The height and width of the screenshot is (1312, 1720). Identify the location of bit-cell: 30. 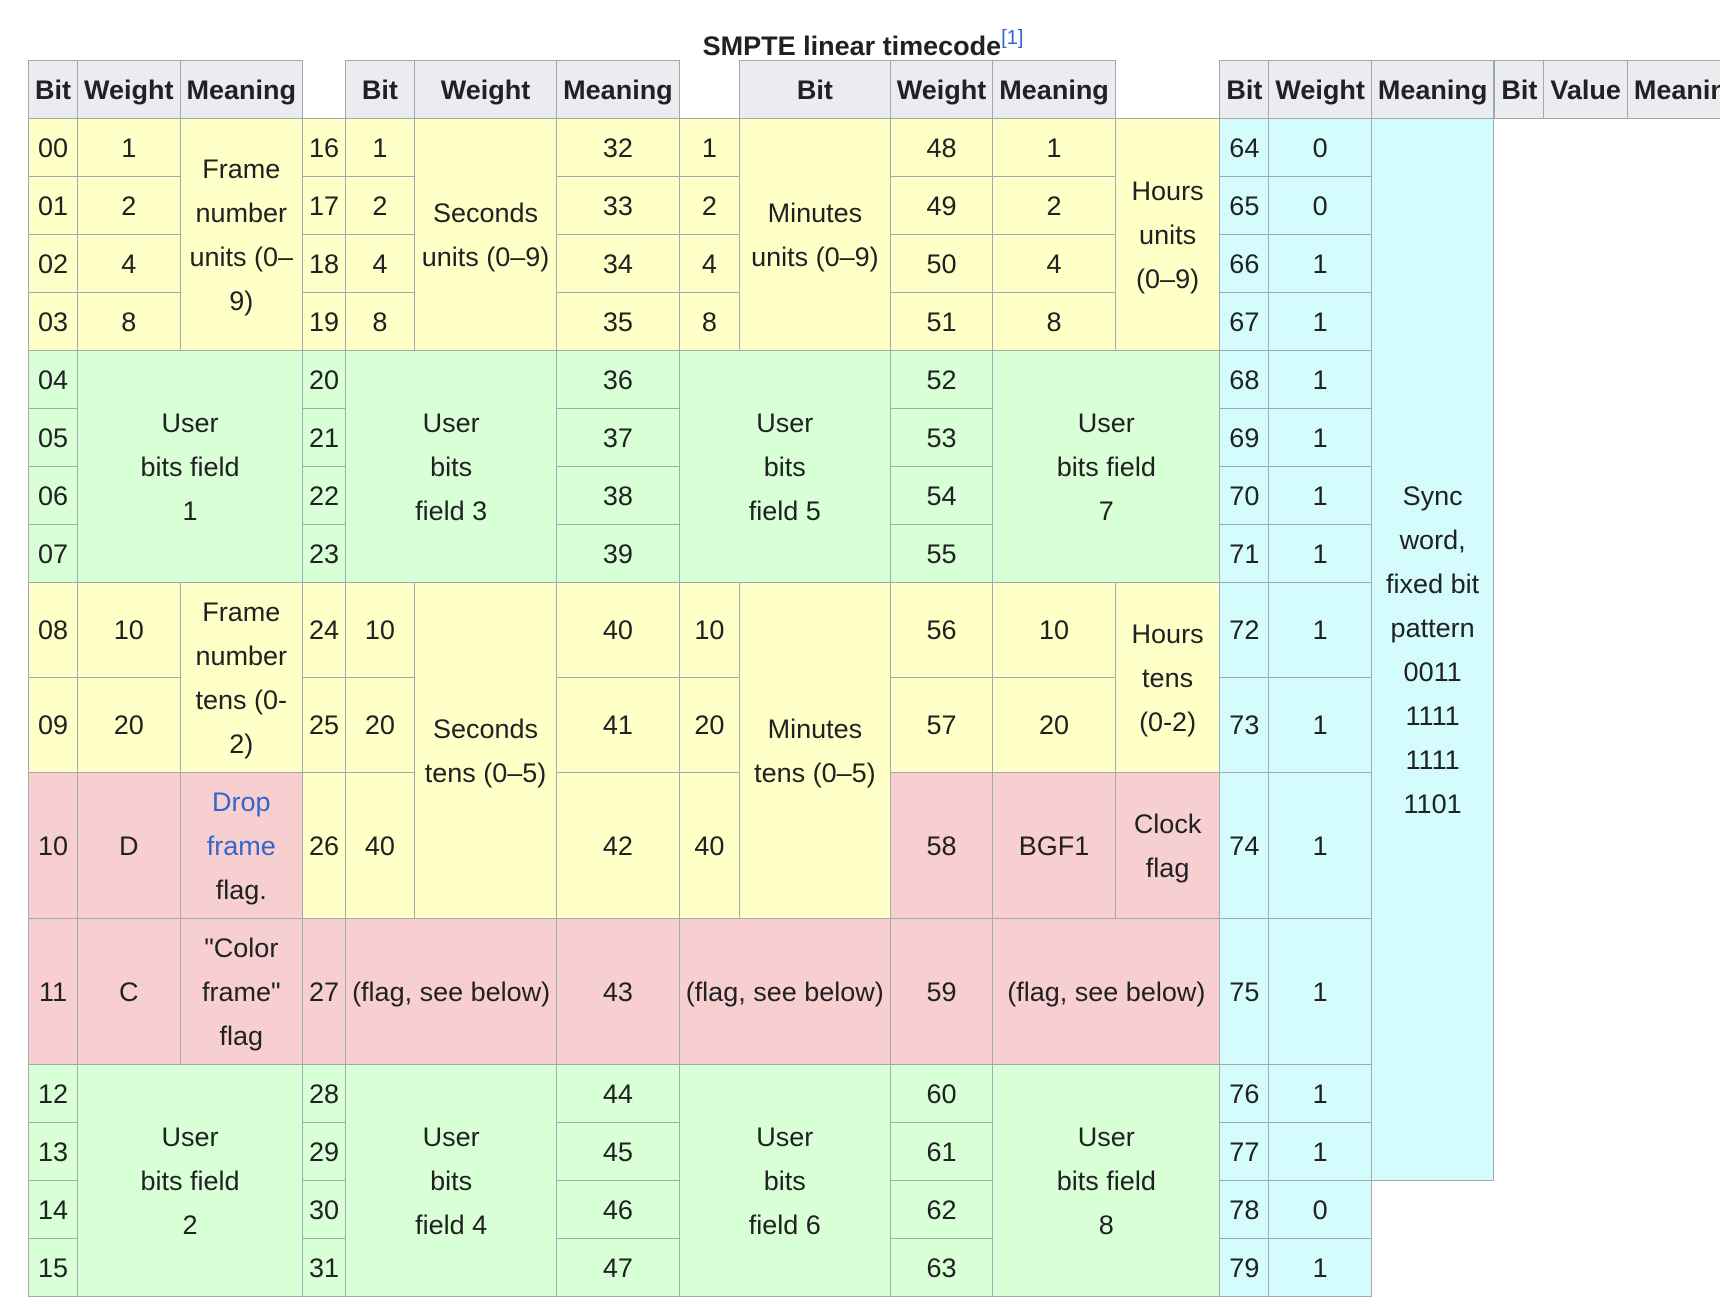
(324, 1209).